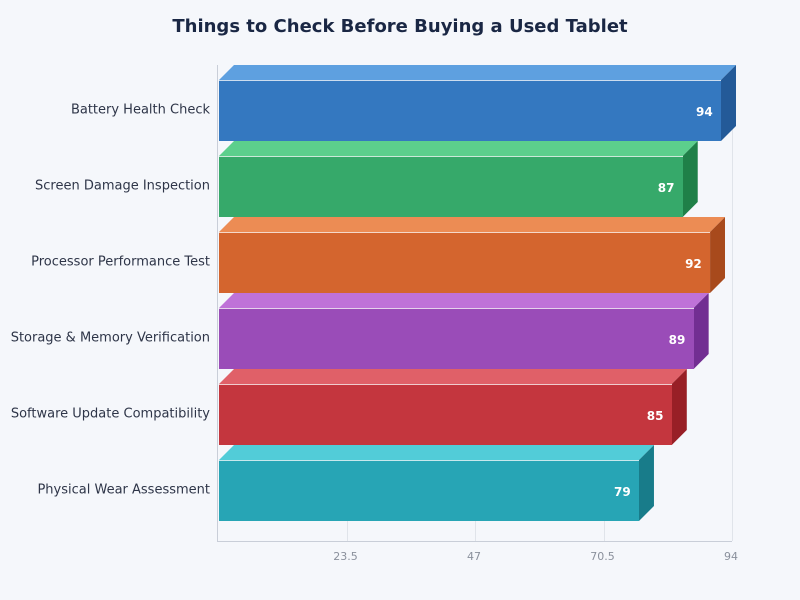 The width and height of the screenshot is (800, 600). I want to click on x-tick-label: 23.5, so click(345, 556).